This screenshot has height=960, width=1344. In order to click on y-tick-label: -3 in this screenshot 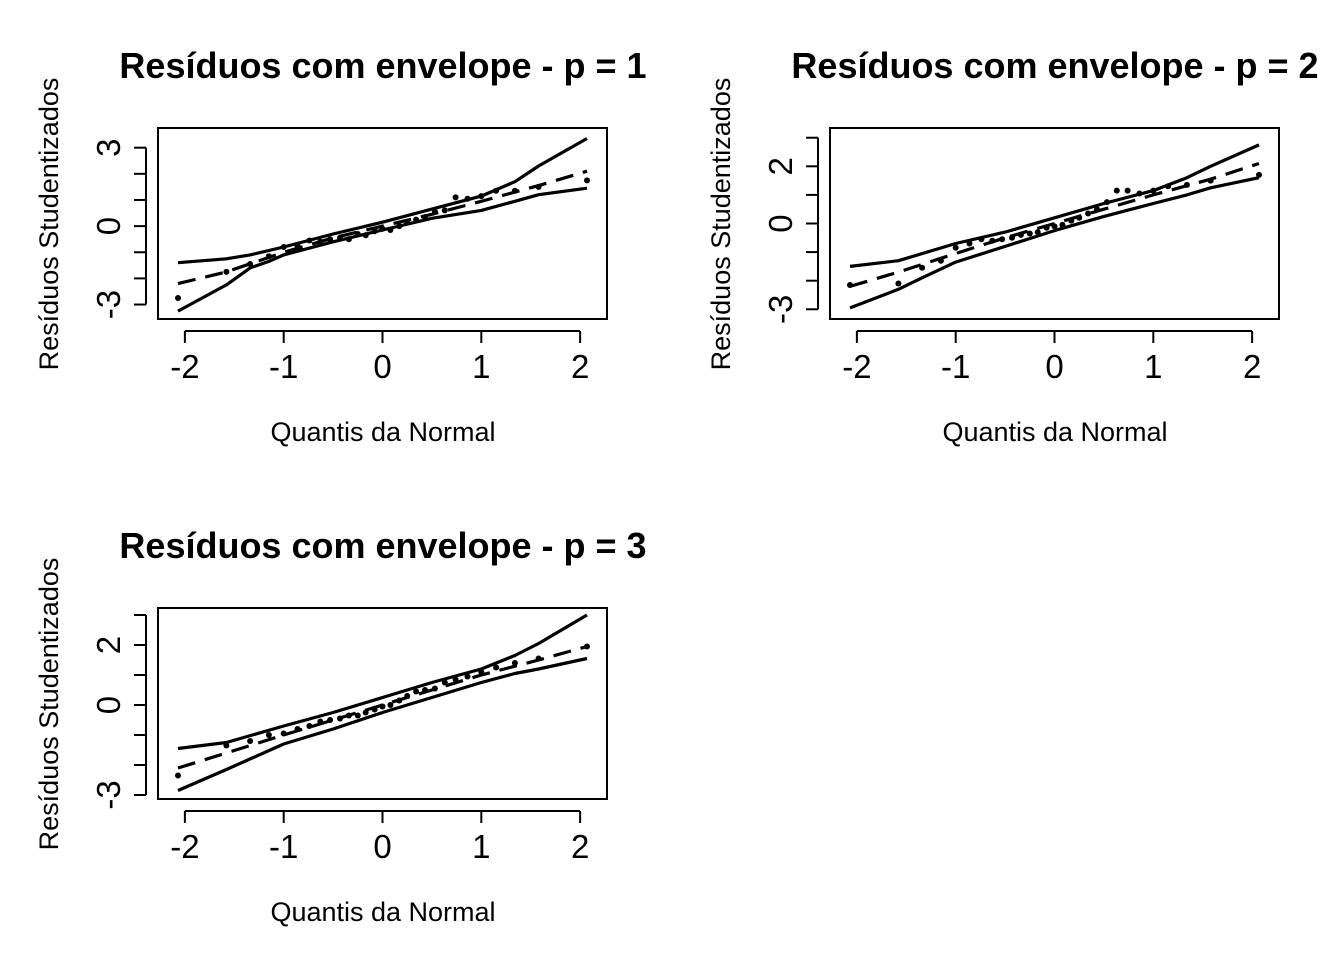, I will do `click(780, 309)`.